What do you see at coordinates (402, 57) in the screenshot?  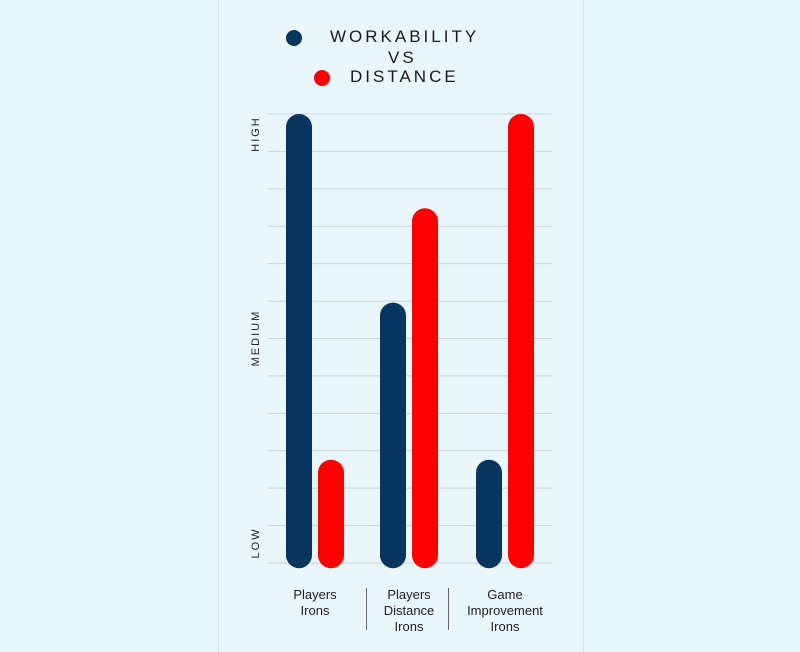 I see `legend-label-vs: VS` at bounding box center [402, 57].